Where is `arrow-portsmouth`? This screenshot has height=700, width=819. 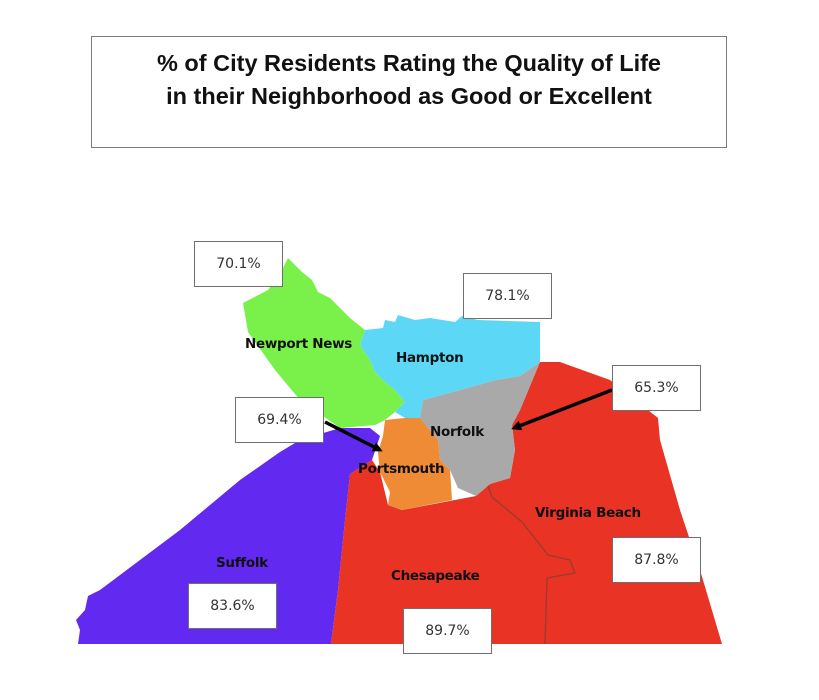 arrow-portsmouth is located at coordinates (353, 436).